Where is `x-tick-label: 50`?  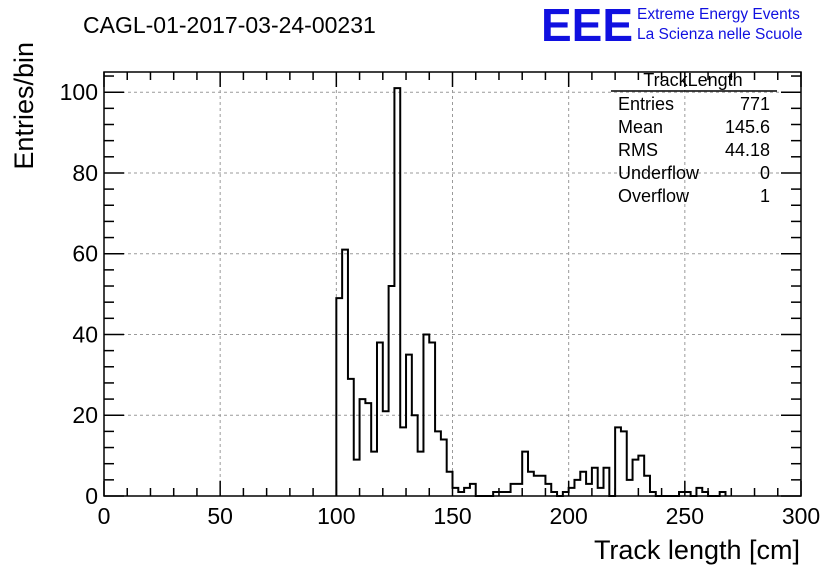
x-tick-label: 50 is located at coordinates (220, 516).